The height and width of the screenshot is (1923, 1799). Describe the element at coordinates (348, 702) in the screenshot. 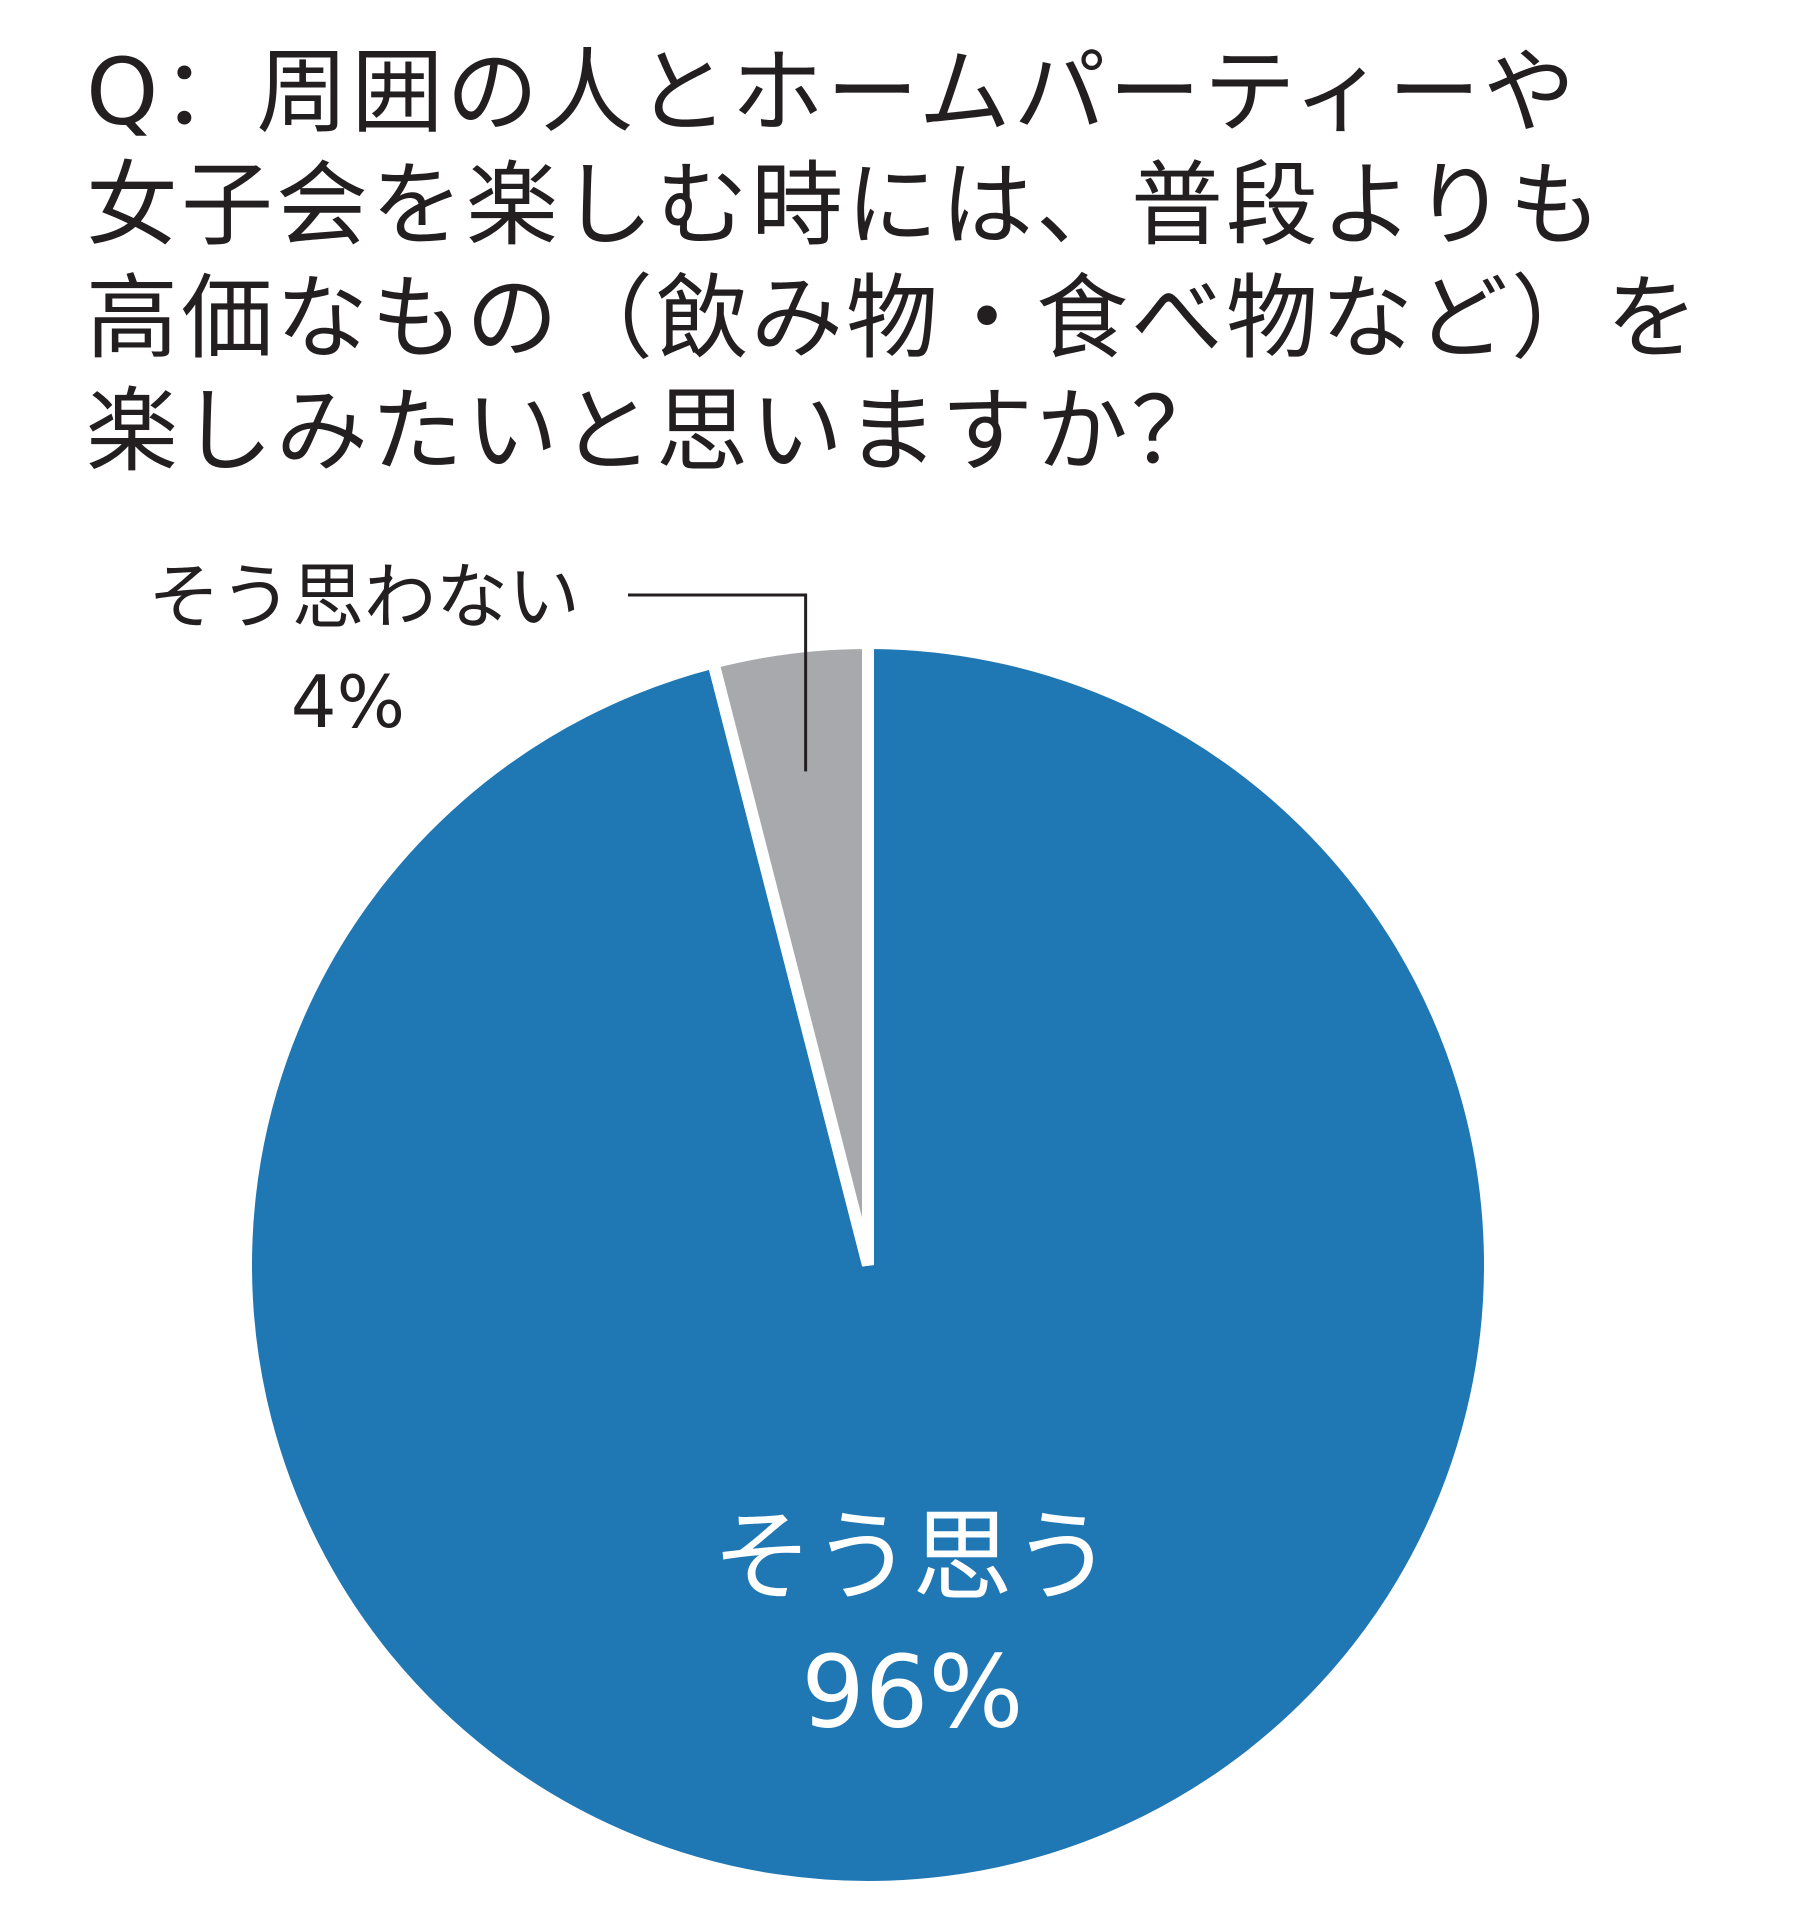

I see `slice-value-label-1: 4%` at that location.